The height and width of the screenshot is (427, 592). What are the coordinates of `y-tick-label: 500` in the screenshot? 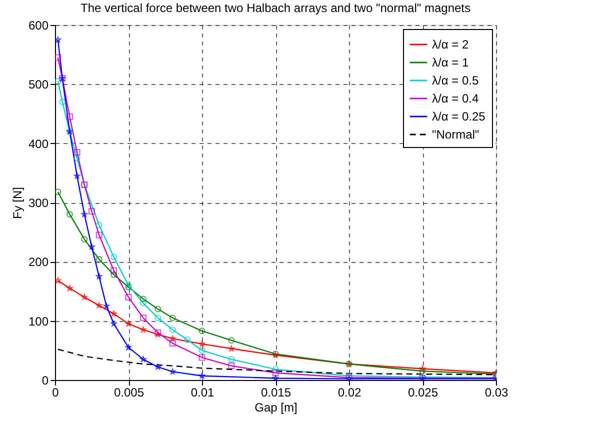 It's located at (38, 85).